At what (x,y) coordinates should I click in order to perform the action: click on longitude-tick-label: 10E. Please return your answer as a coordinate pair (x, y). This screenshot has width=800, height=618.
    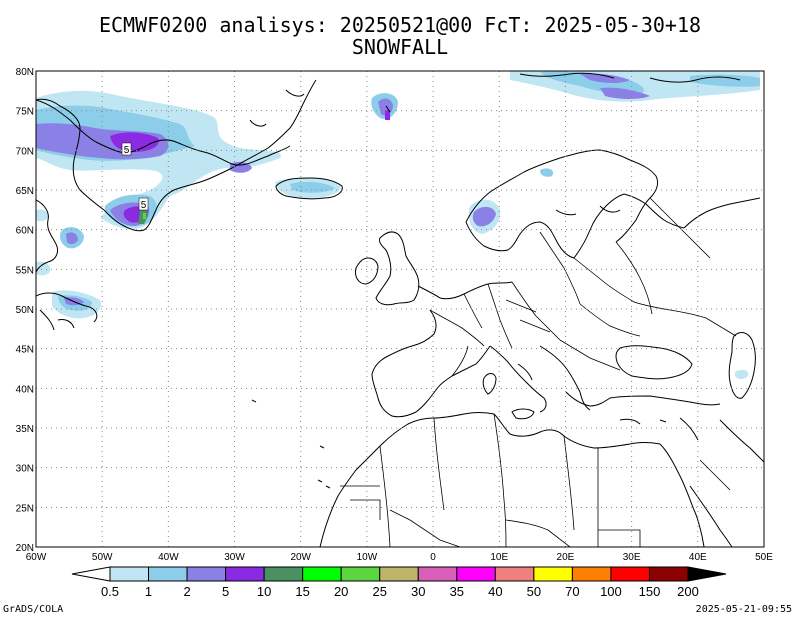
    Looking at the image, I should click on (499, 557).